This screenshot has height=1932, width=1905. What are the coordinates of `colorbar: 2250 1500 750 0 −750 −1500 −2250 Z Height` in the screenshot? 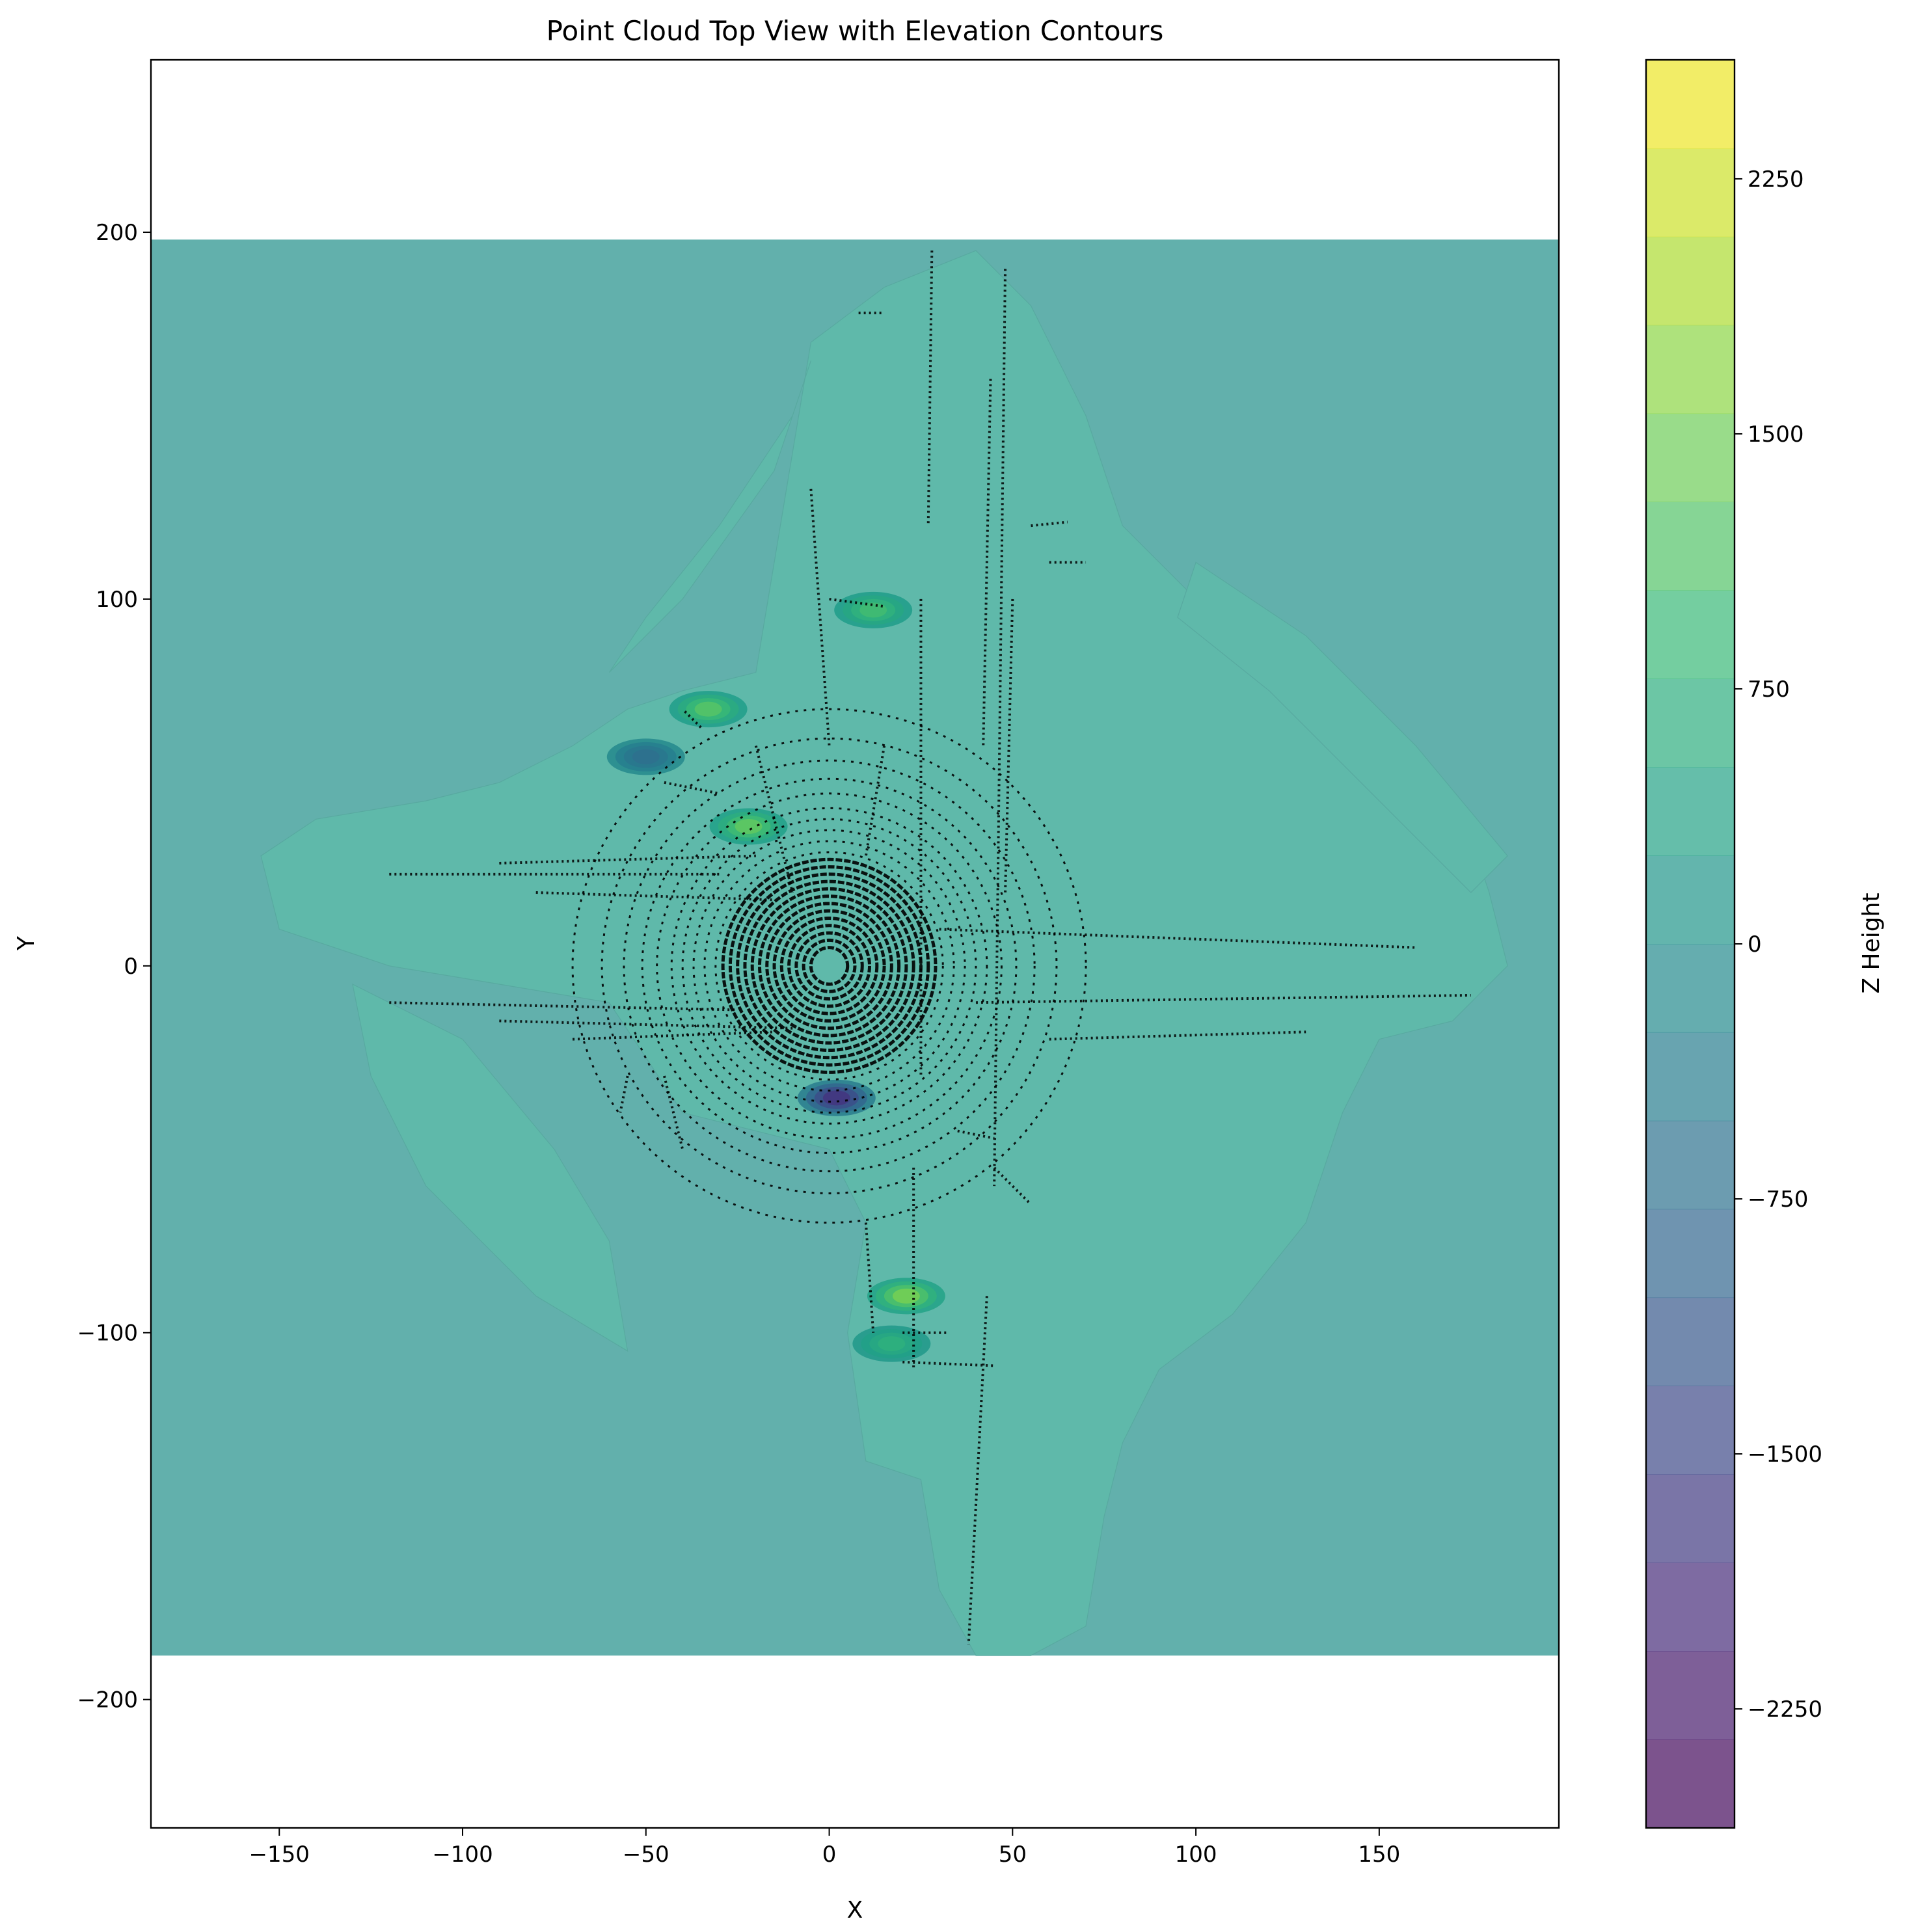 It's located at (1765, 944).